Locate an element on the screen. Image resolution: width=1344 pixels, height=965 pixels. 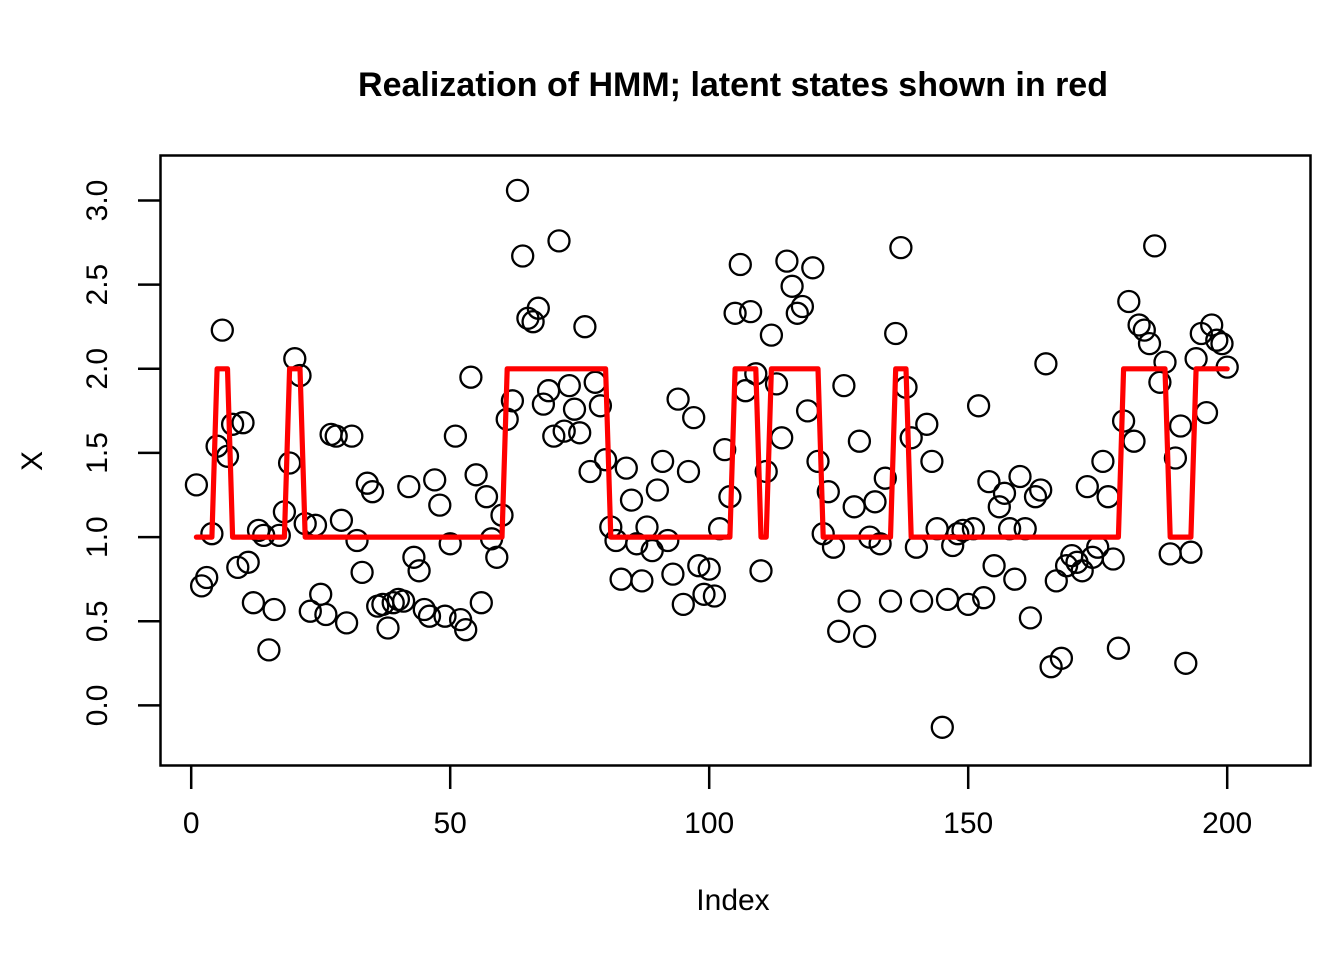
y-tick-label: 1.5 is located at coordinates (97, 453).